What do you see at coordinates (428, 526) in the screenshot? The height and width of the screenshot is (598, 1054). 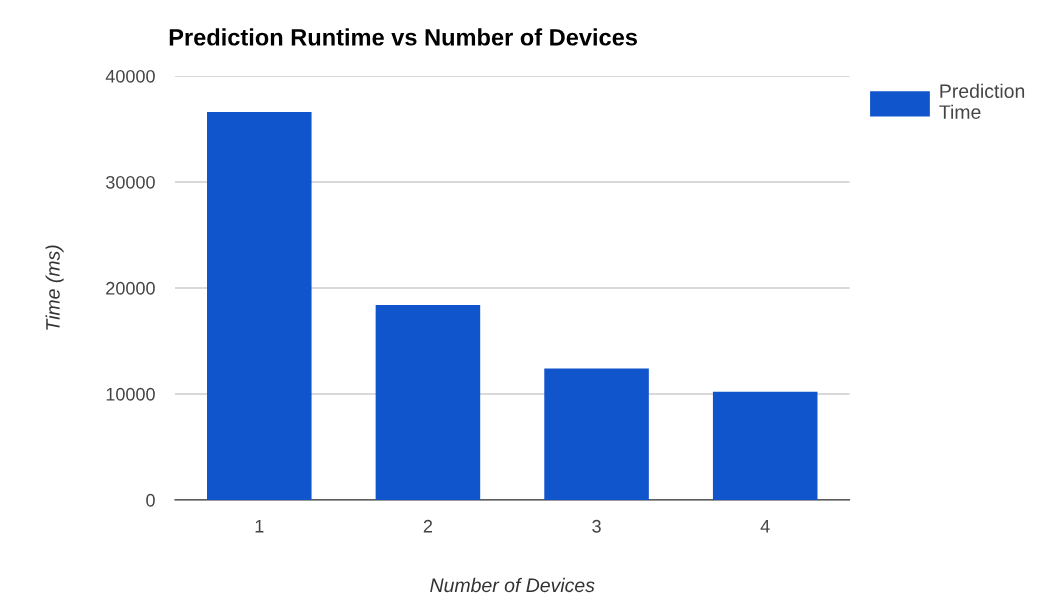 I see `x-tick-label: 2` at bounding box center [428, 526].